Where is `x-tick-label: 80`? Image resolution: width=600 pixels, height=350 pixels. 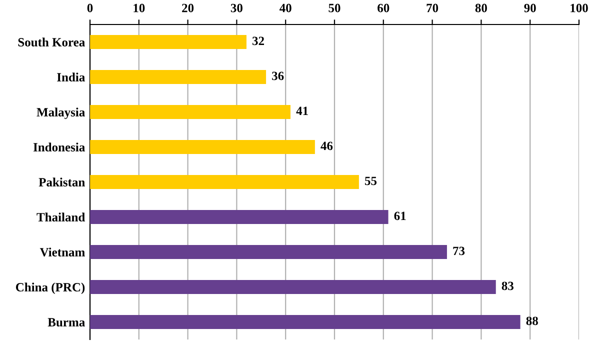 x-tick-label: 80 is located at coordinates (481, 8).